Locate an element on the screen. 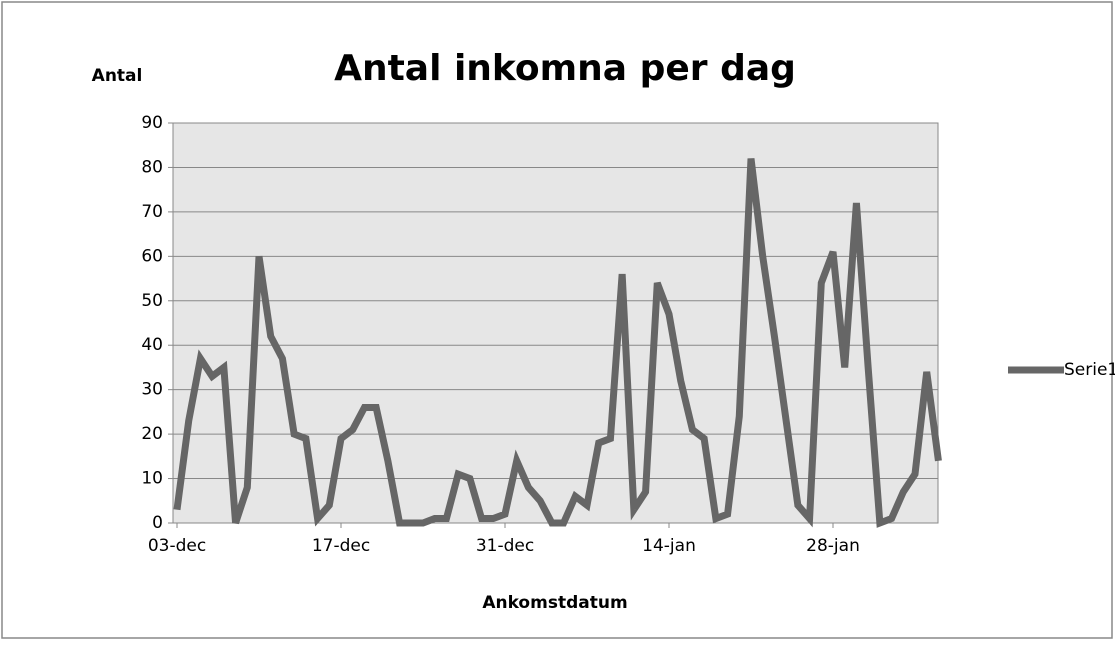 This screenshot has height=645, width=1115. y-tick-label: 80 is located at coordinates (152, 167).